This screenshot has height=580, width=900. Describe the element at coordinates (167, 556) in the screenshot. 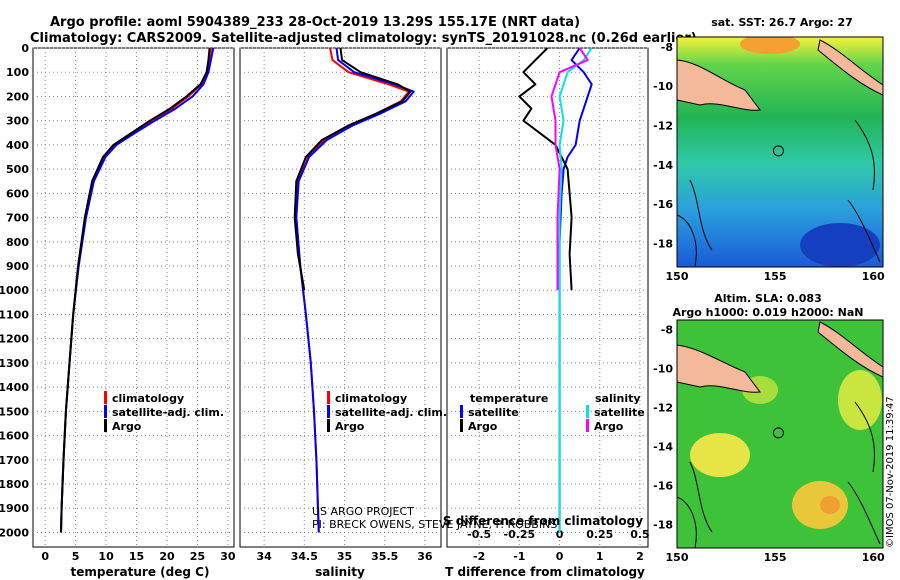

I see `x-tick-label: 20` at that location.